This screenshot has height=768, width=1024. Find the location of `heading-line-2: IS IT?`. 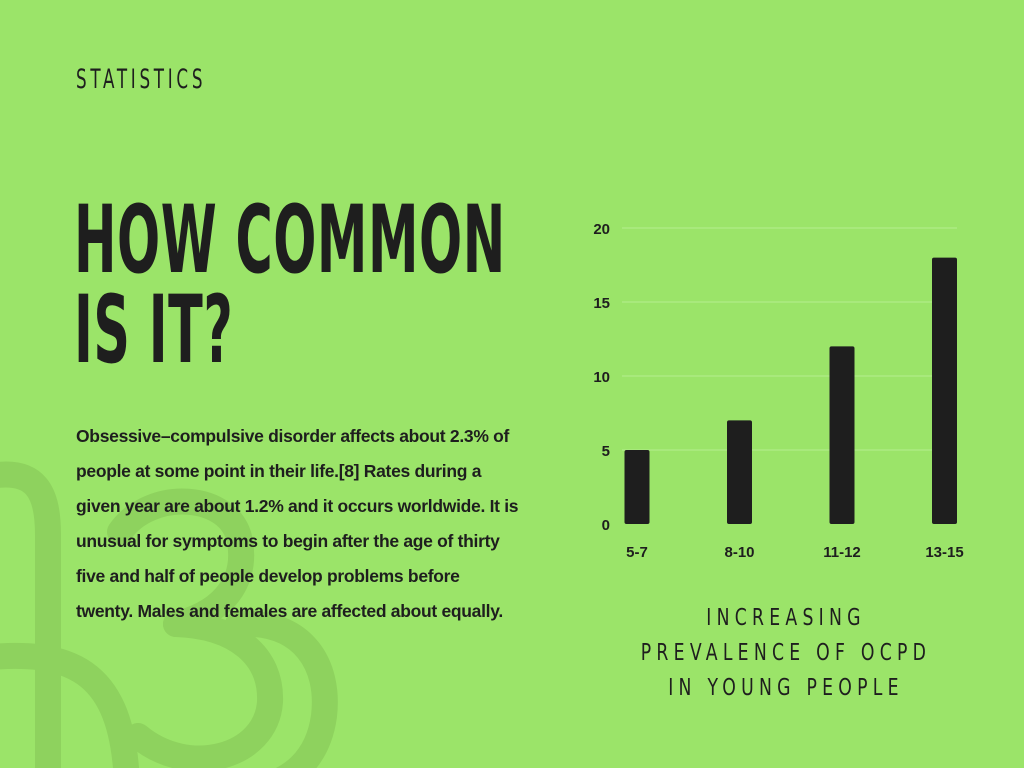

heading-line-2: IS IT? is located at coordinates (154, 330).